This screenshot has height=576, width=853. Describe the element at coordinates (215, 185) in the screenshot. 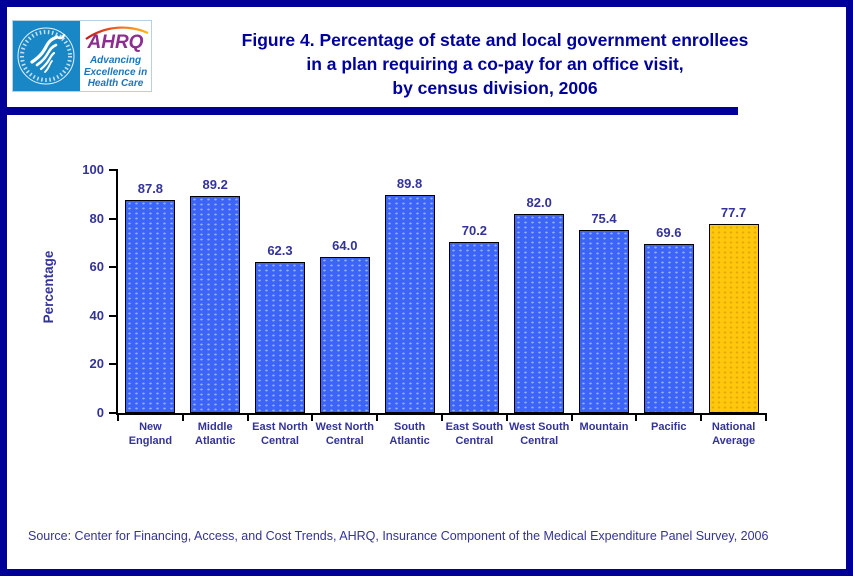

I see `bar-value-label: 89.2` at that location.